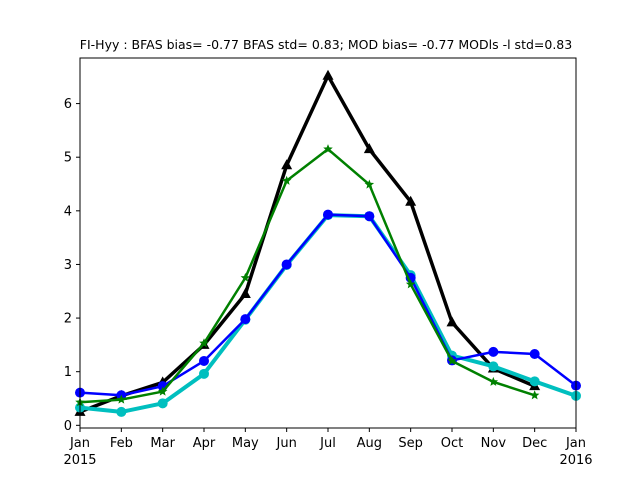 This screenshot has width=640, height=480. What do you see at coordinates (121, 443) in the screenshot?
I see `x-tick-label: Feb` at bounding box center [121, 443].